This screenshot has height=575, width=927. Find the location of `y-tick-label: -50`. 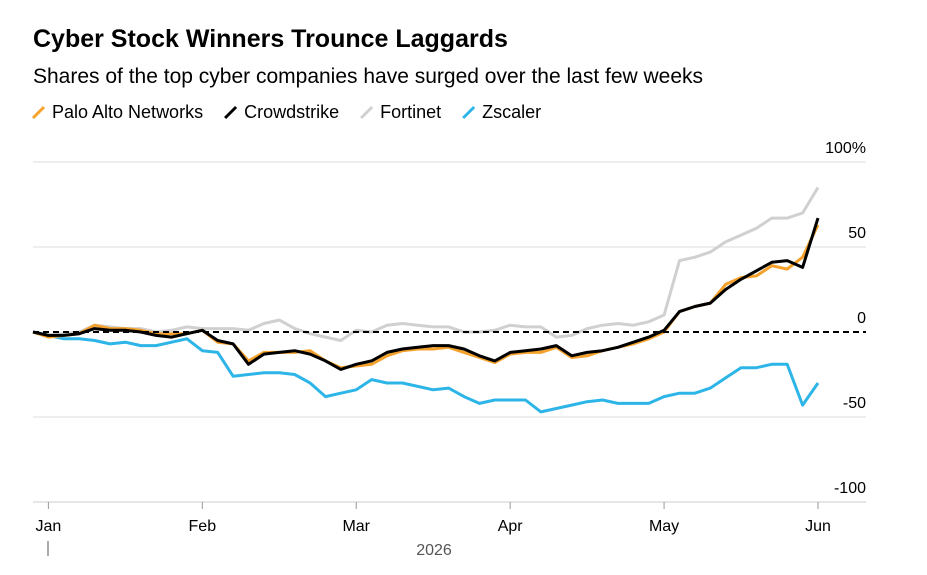

y-tick-label: -50 is located at coordinates (854, 403).